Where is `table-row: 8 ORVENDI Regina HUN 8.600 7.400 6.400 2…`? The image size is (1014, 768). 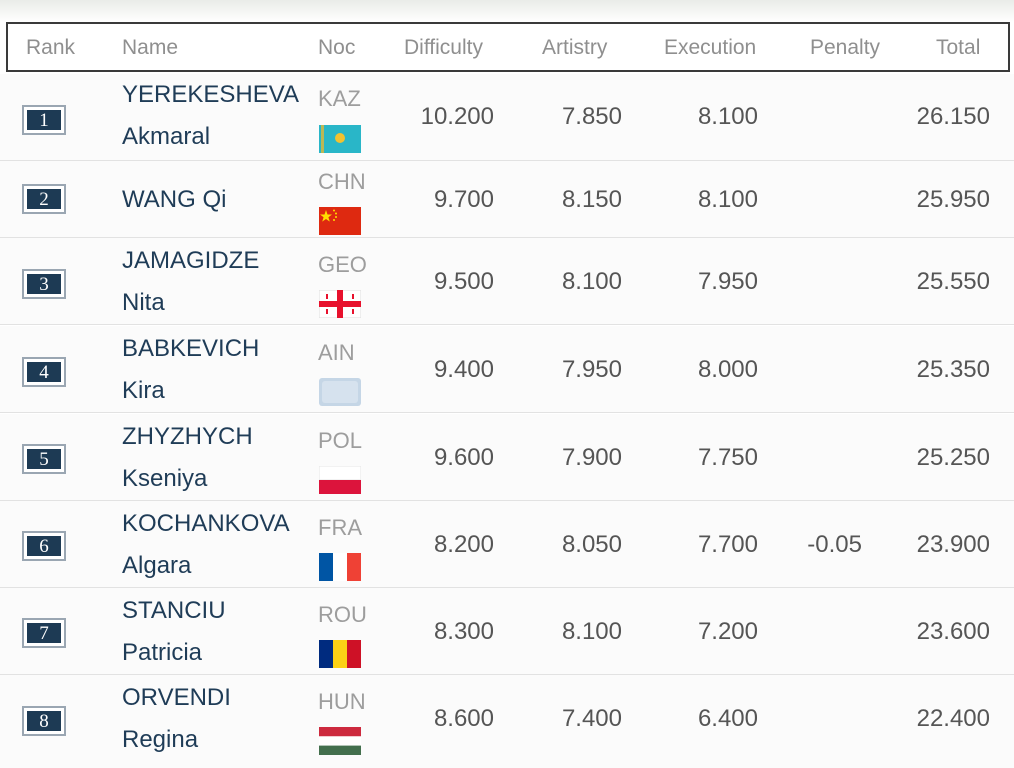 table-row: 8 ORVENDI Regina HUN 8.600 7.400 6.400 2… is located at coordinates (507, 721).